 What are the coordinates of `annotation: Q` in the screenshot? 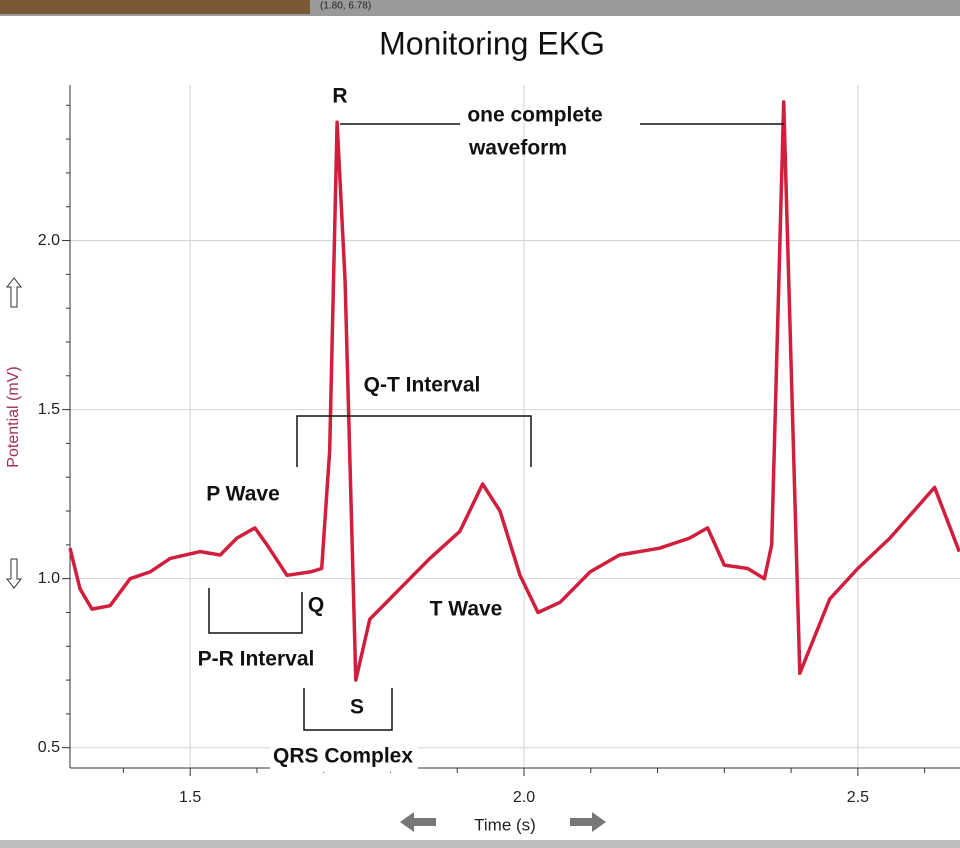 It's located at (316, 605).